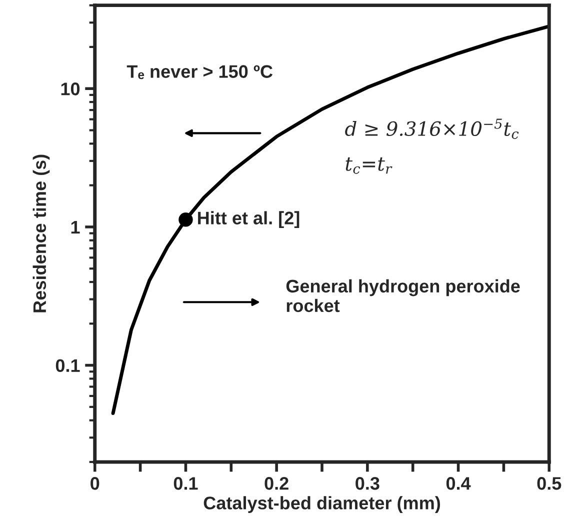 Image resolution: width=575 pixels, height=531 pixels. Describe the element at coordinates (95, 483) in the screenshot. I see `x-tick-label: 0` at that location.